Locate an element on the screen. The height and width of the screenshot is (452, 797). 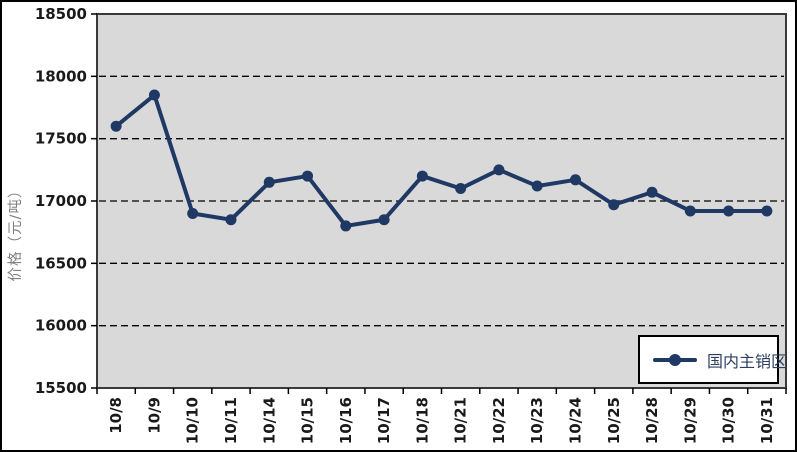
x-tick-label: 10/29 is located at coordinates (690, 420).